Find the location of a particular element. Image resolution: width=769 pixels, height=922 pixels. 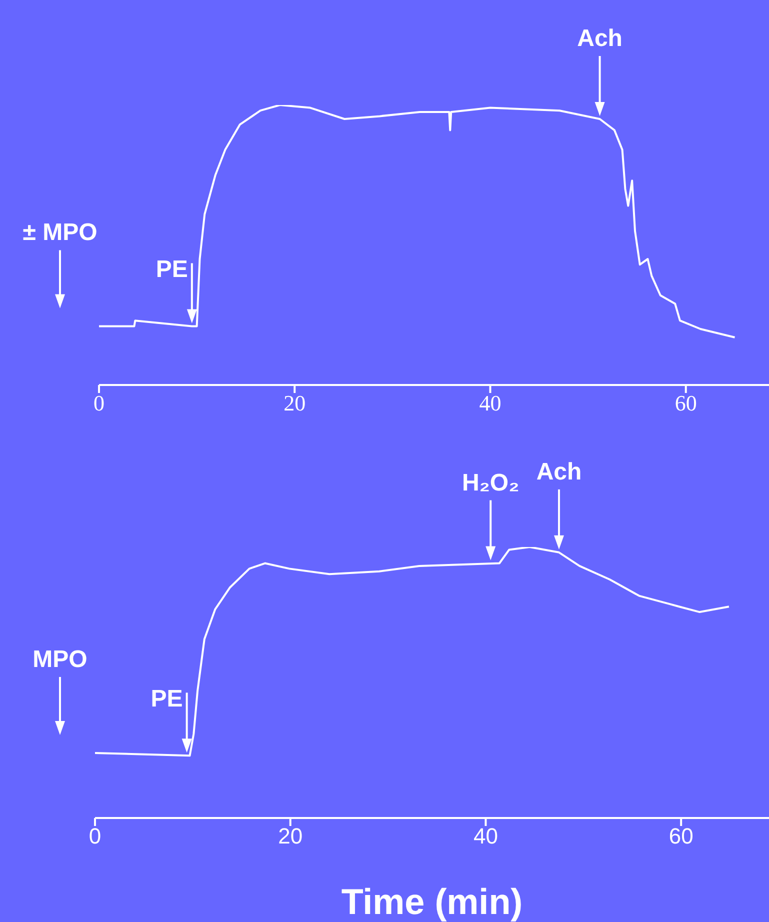

text: ± MPO is located at coordinates (60, 232).